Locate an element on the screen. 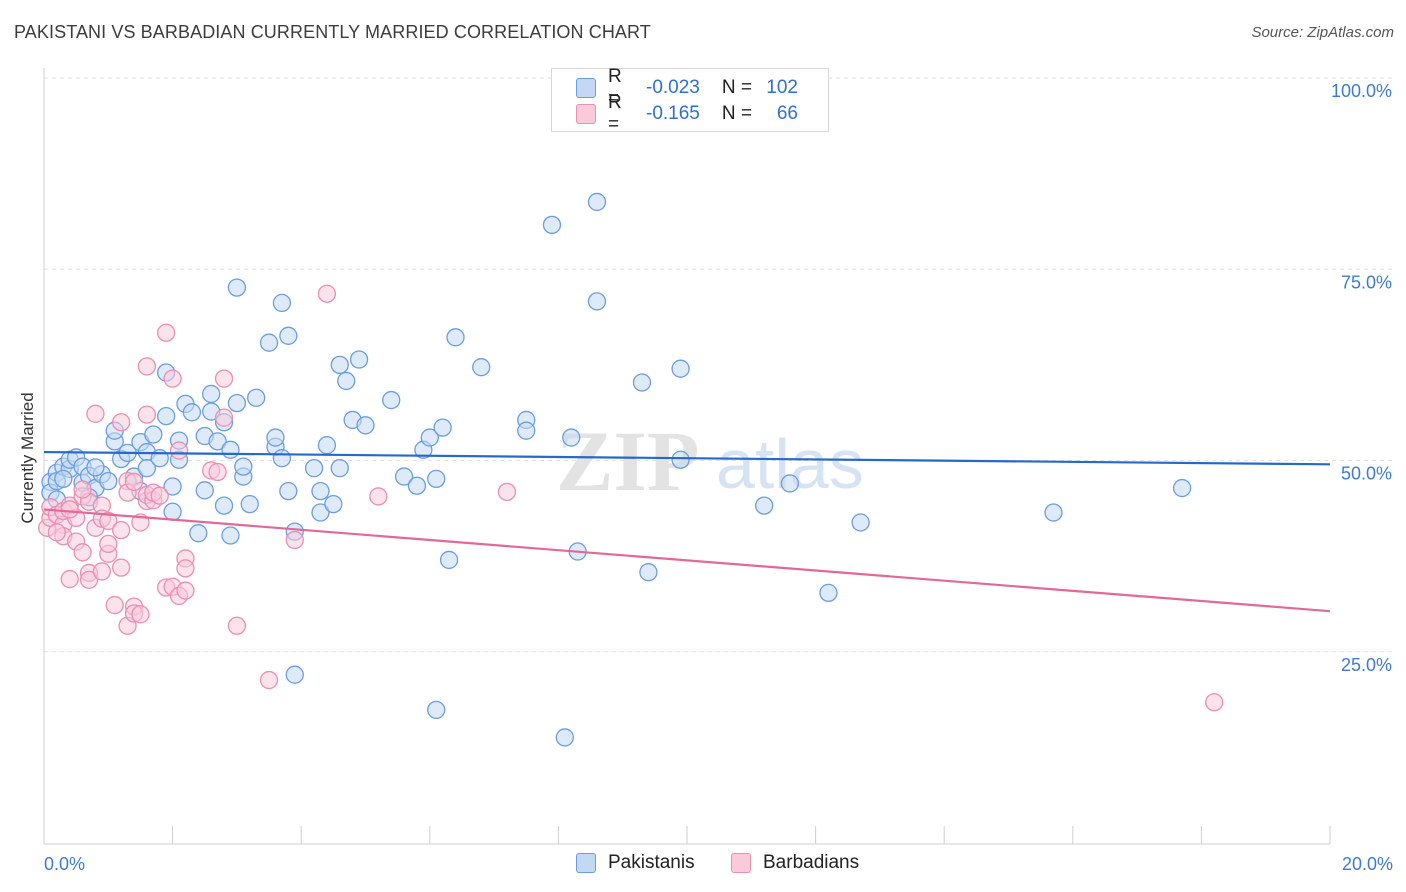 Image resolution: width=1406 pixels, height=892 pixels. pakistani-trend-line is located at coordinates (687, 458).